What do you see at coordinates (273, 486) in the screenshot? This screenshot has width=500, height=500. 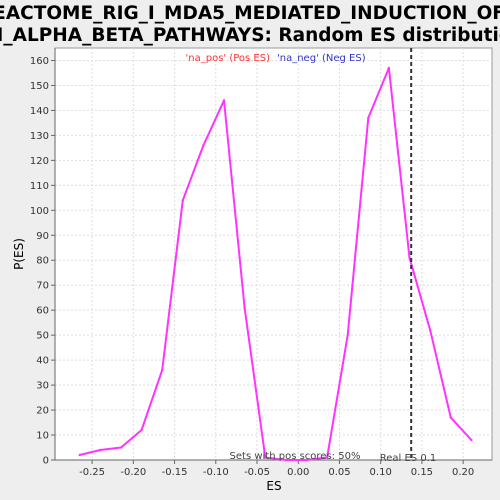 I see `x-axis-label: ES` at bounding box center [273, 486].